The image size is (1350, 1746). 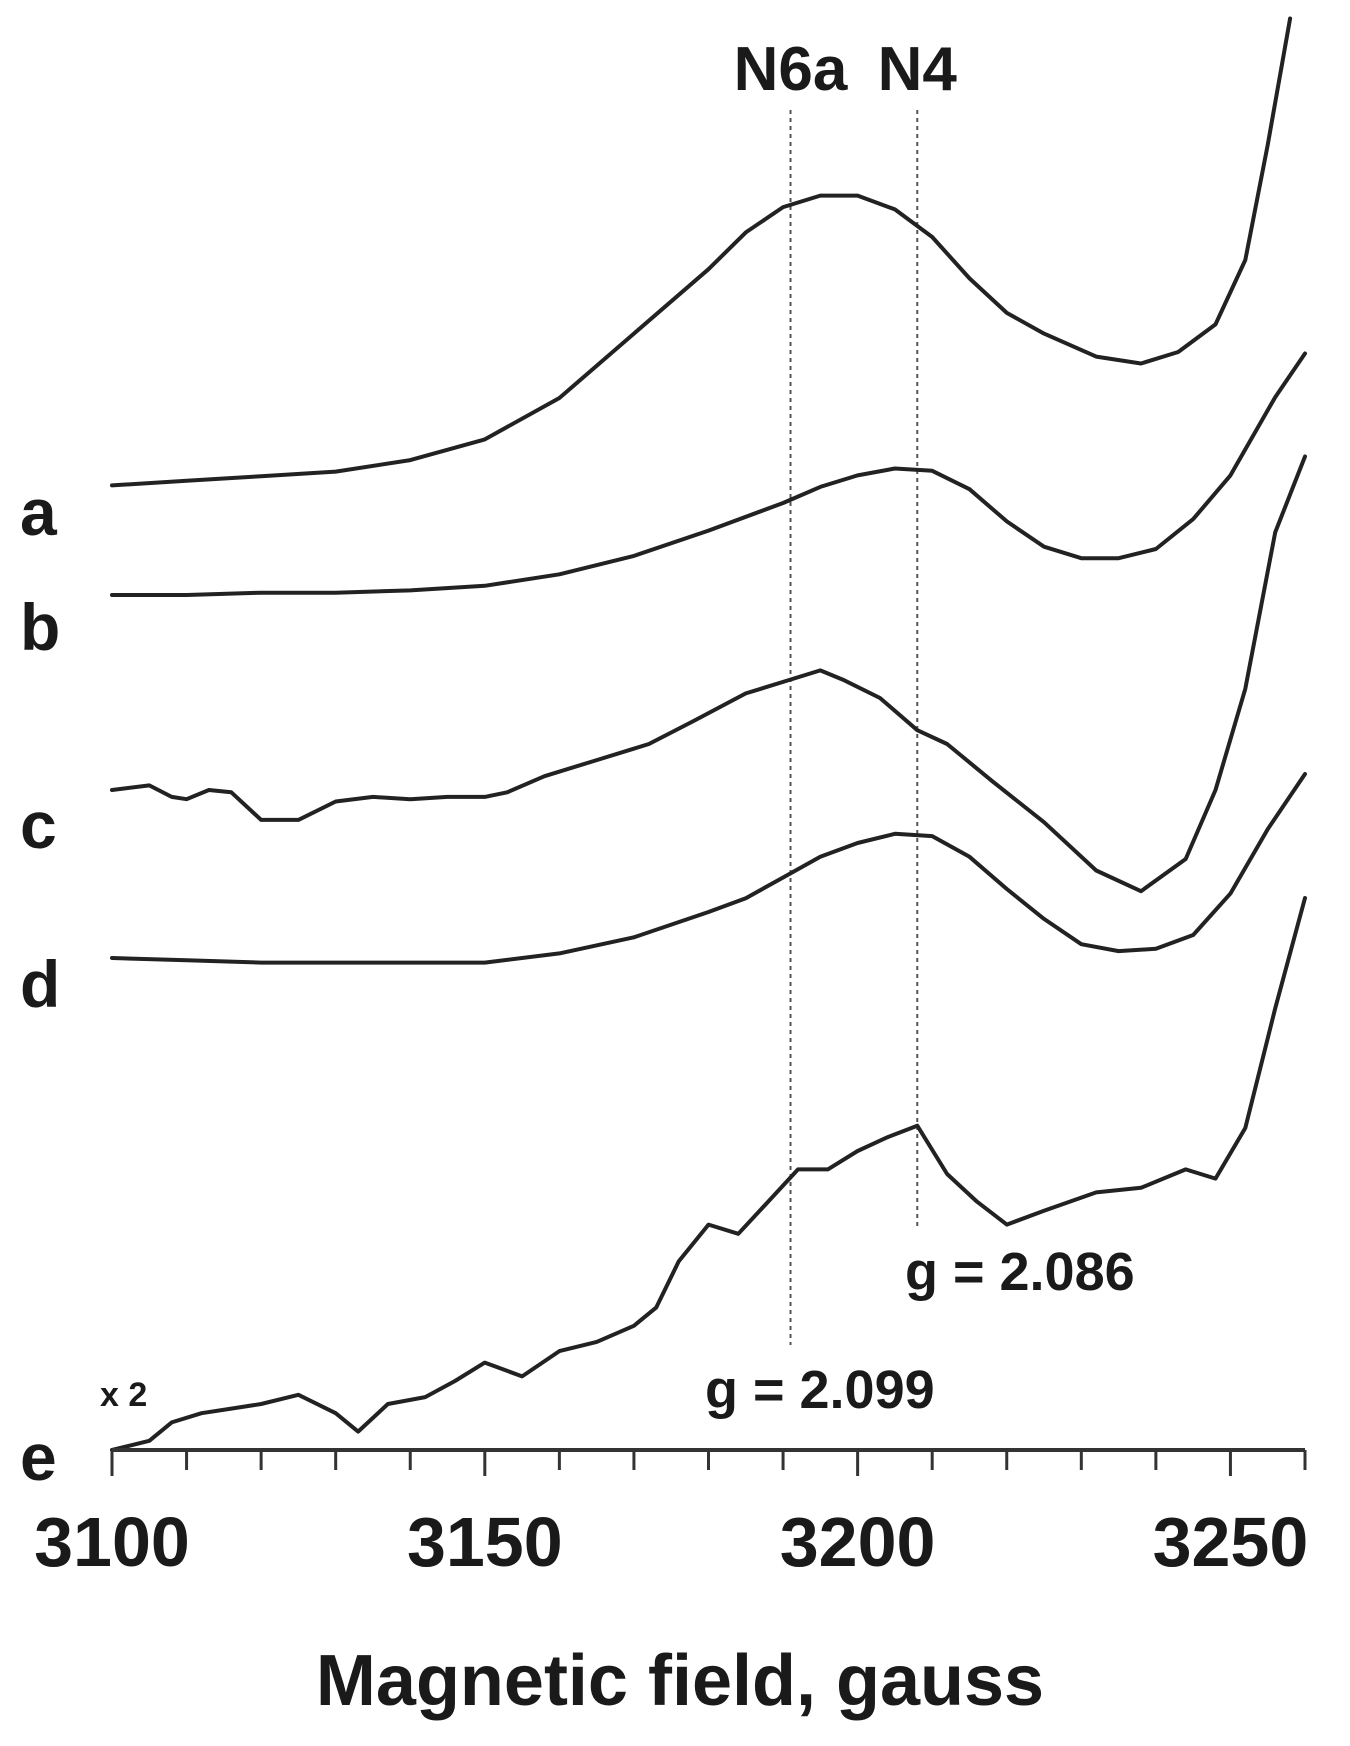 I want to click on series-label-b: b, so click(x=40, y=627).